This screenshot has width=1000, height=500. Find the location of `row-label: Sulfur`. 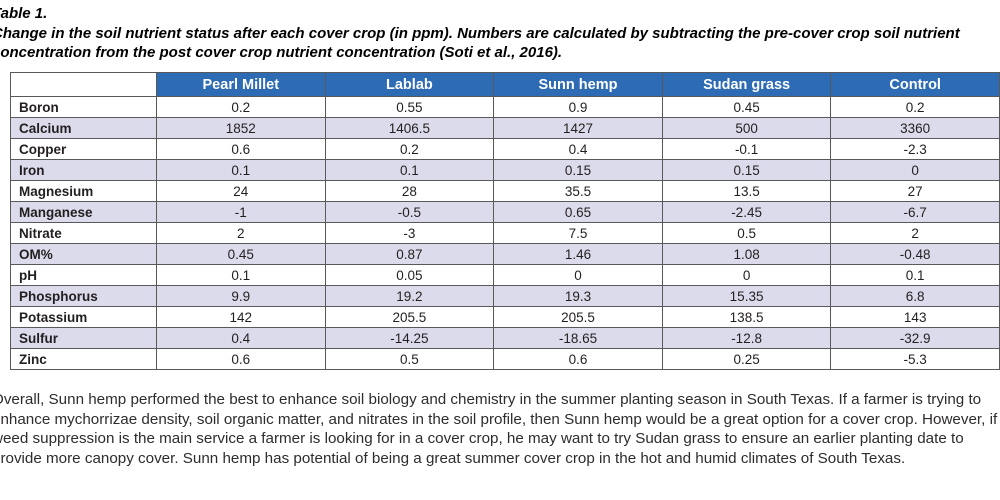

row-label: Sulfur is located at coordinates (83, 338).